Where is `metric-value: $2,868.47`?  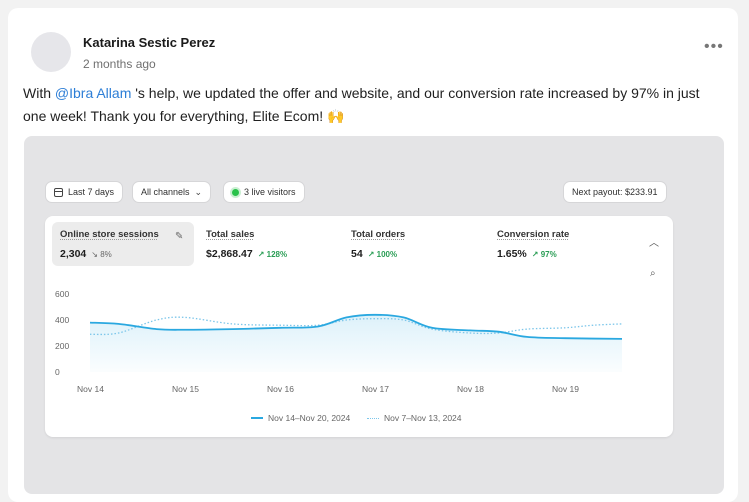 metric-value: $2,868.47 is located at coordinates (229, 254).